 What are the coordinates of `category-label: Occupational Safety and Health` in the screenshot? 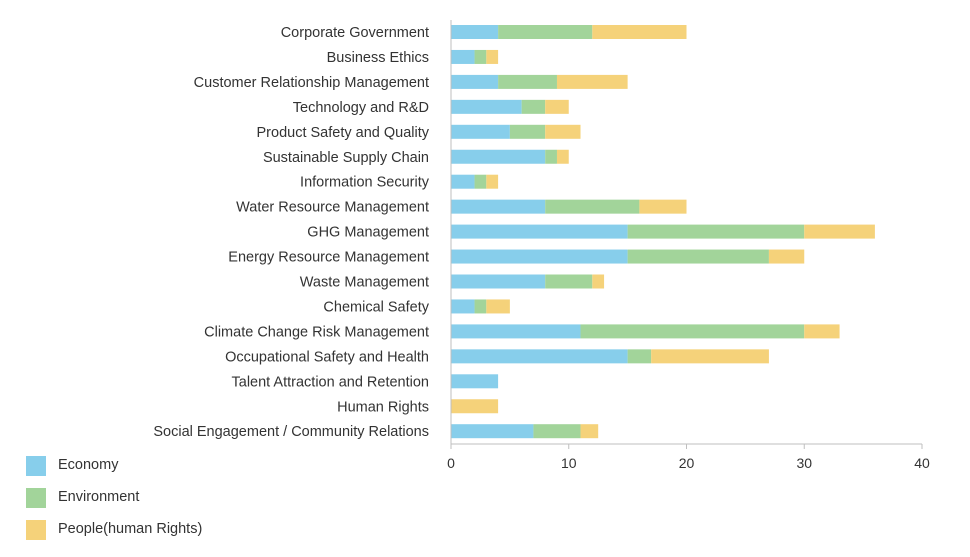 It's located at (327, 357).